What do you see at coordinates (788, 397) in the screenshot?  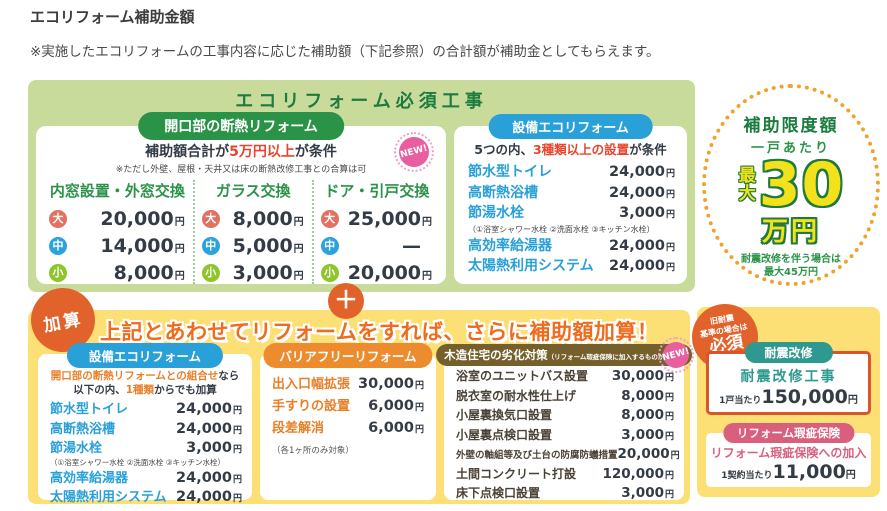 I see `seismic-amount: 1戸当たり150,000円` at bounding box center [788, 397].